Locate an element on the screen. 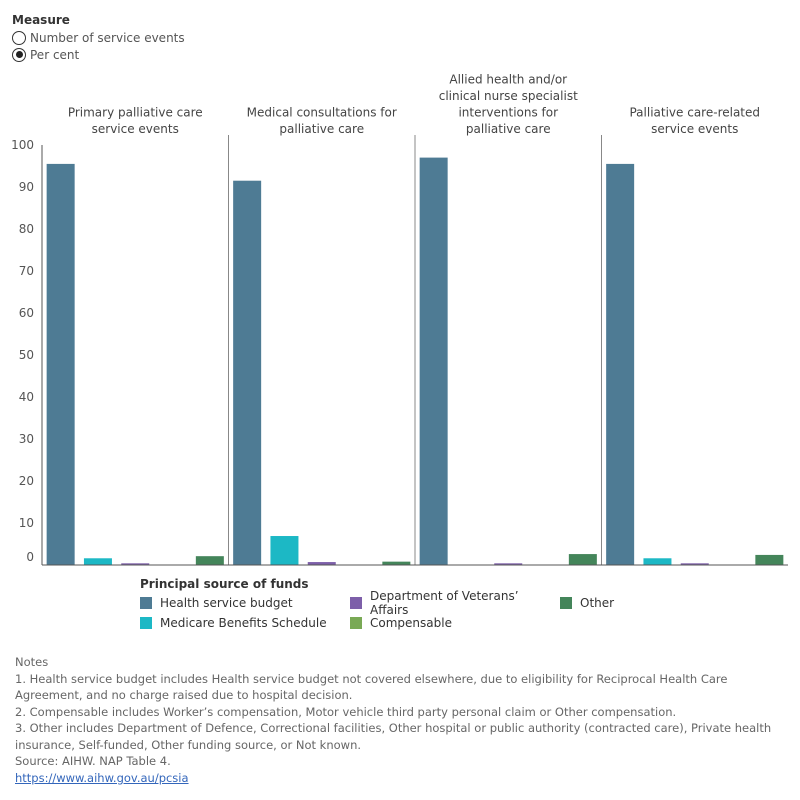  legend-label: Medicare Benefits Schedule is located at coordinates (243, 623).